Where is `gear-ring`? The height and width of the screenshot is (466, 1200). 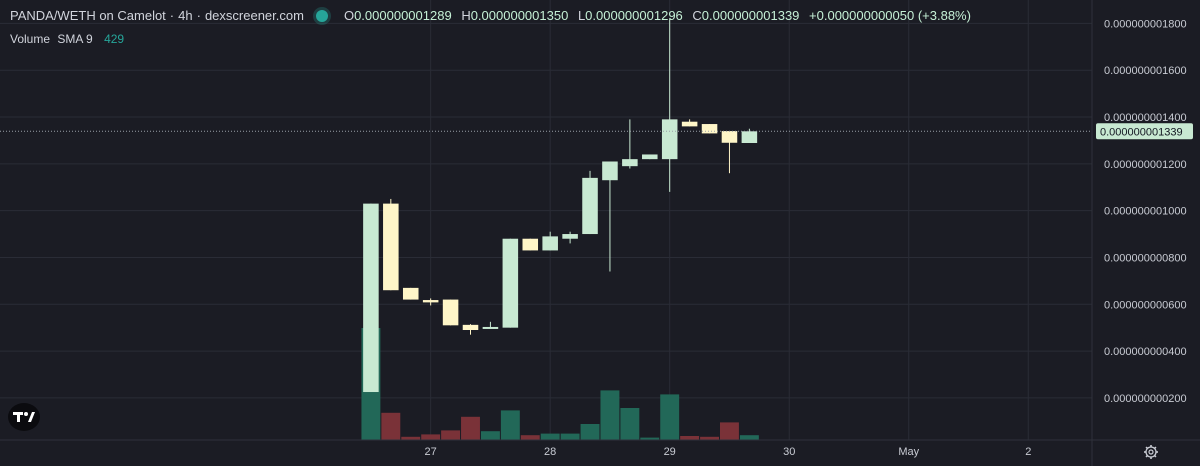
gear-ring is located at coordinates (1151, 452).